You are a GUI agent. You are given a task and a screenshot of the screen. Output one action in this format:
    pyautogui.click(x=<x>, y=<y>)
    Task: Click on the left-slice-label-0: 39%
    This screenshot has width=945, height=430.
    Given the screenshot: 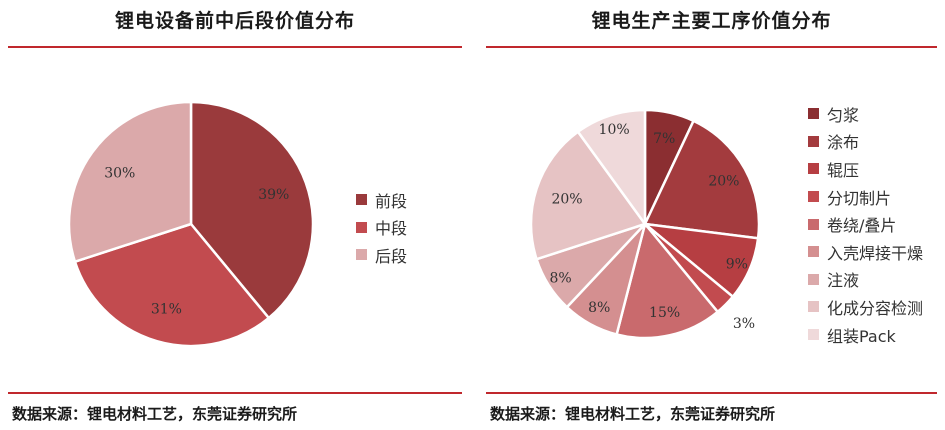 What is the action you would take?
    pyautogui.click(x=273, y=195)
    